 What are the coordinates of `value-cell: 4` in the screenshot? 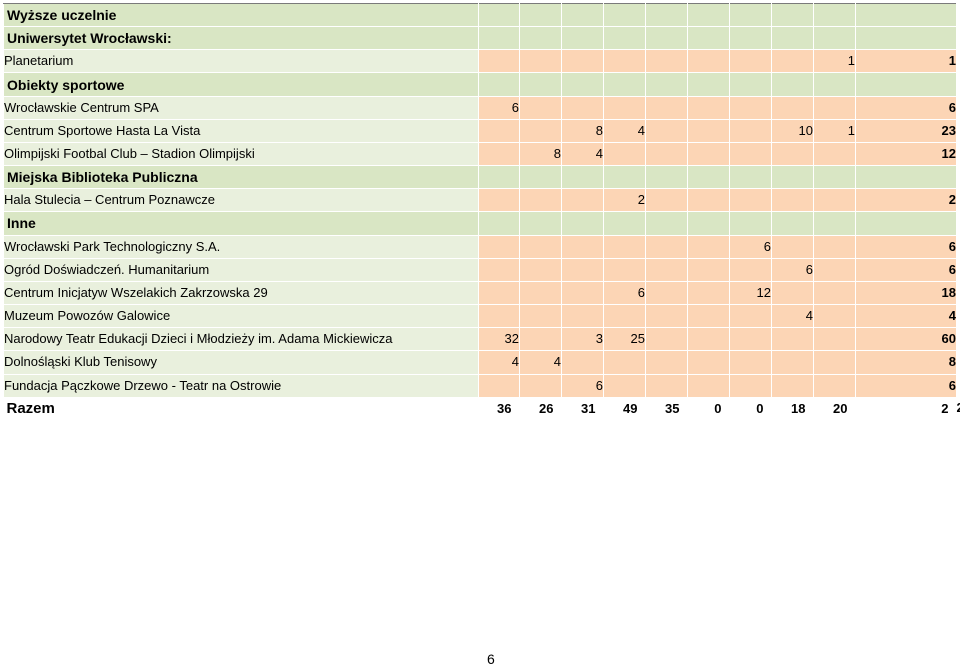 It's located at (499, 362).